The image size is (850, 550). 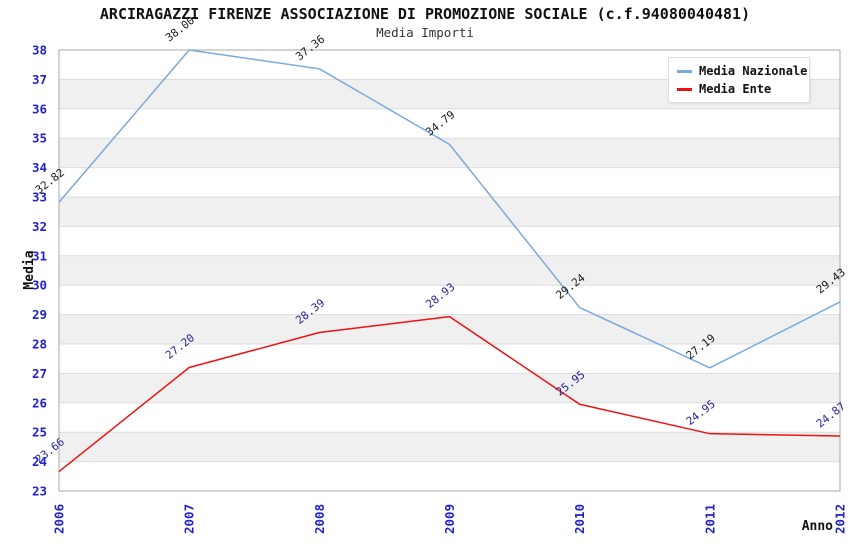 What do you see at coordinates (39, 197) in the screenshot?
I see `y-tick-label: 33` at bounding box center [39, 197].